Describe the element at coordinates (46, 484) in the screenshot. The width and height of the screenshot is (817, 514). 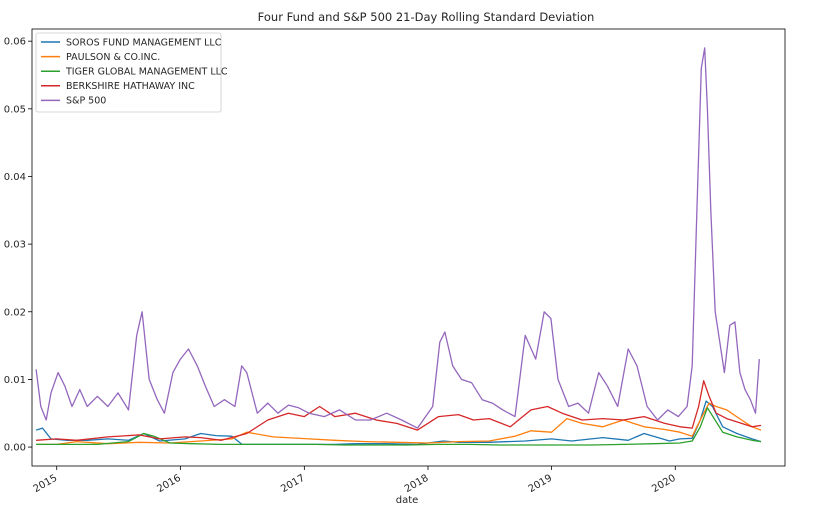
I see `x-tick-label: 2015` at that location.